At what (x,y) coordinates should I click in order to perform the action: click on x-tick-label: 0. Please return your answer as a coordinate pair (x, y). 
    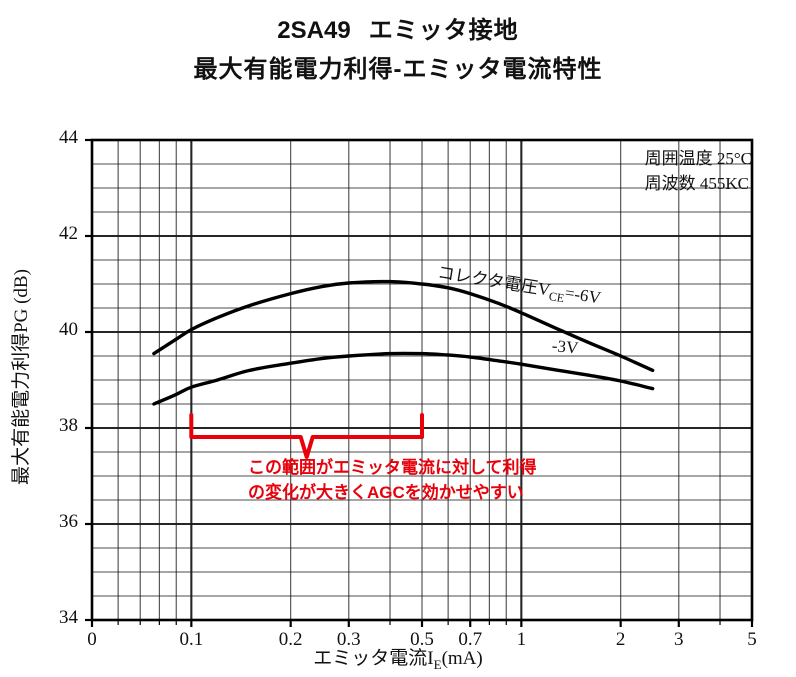
    Looking at the image, I should click on (92, 639).